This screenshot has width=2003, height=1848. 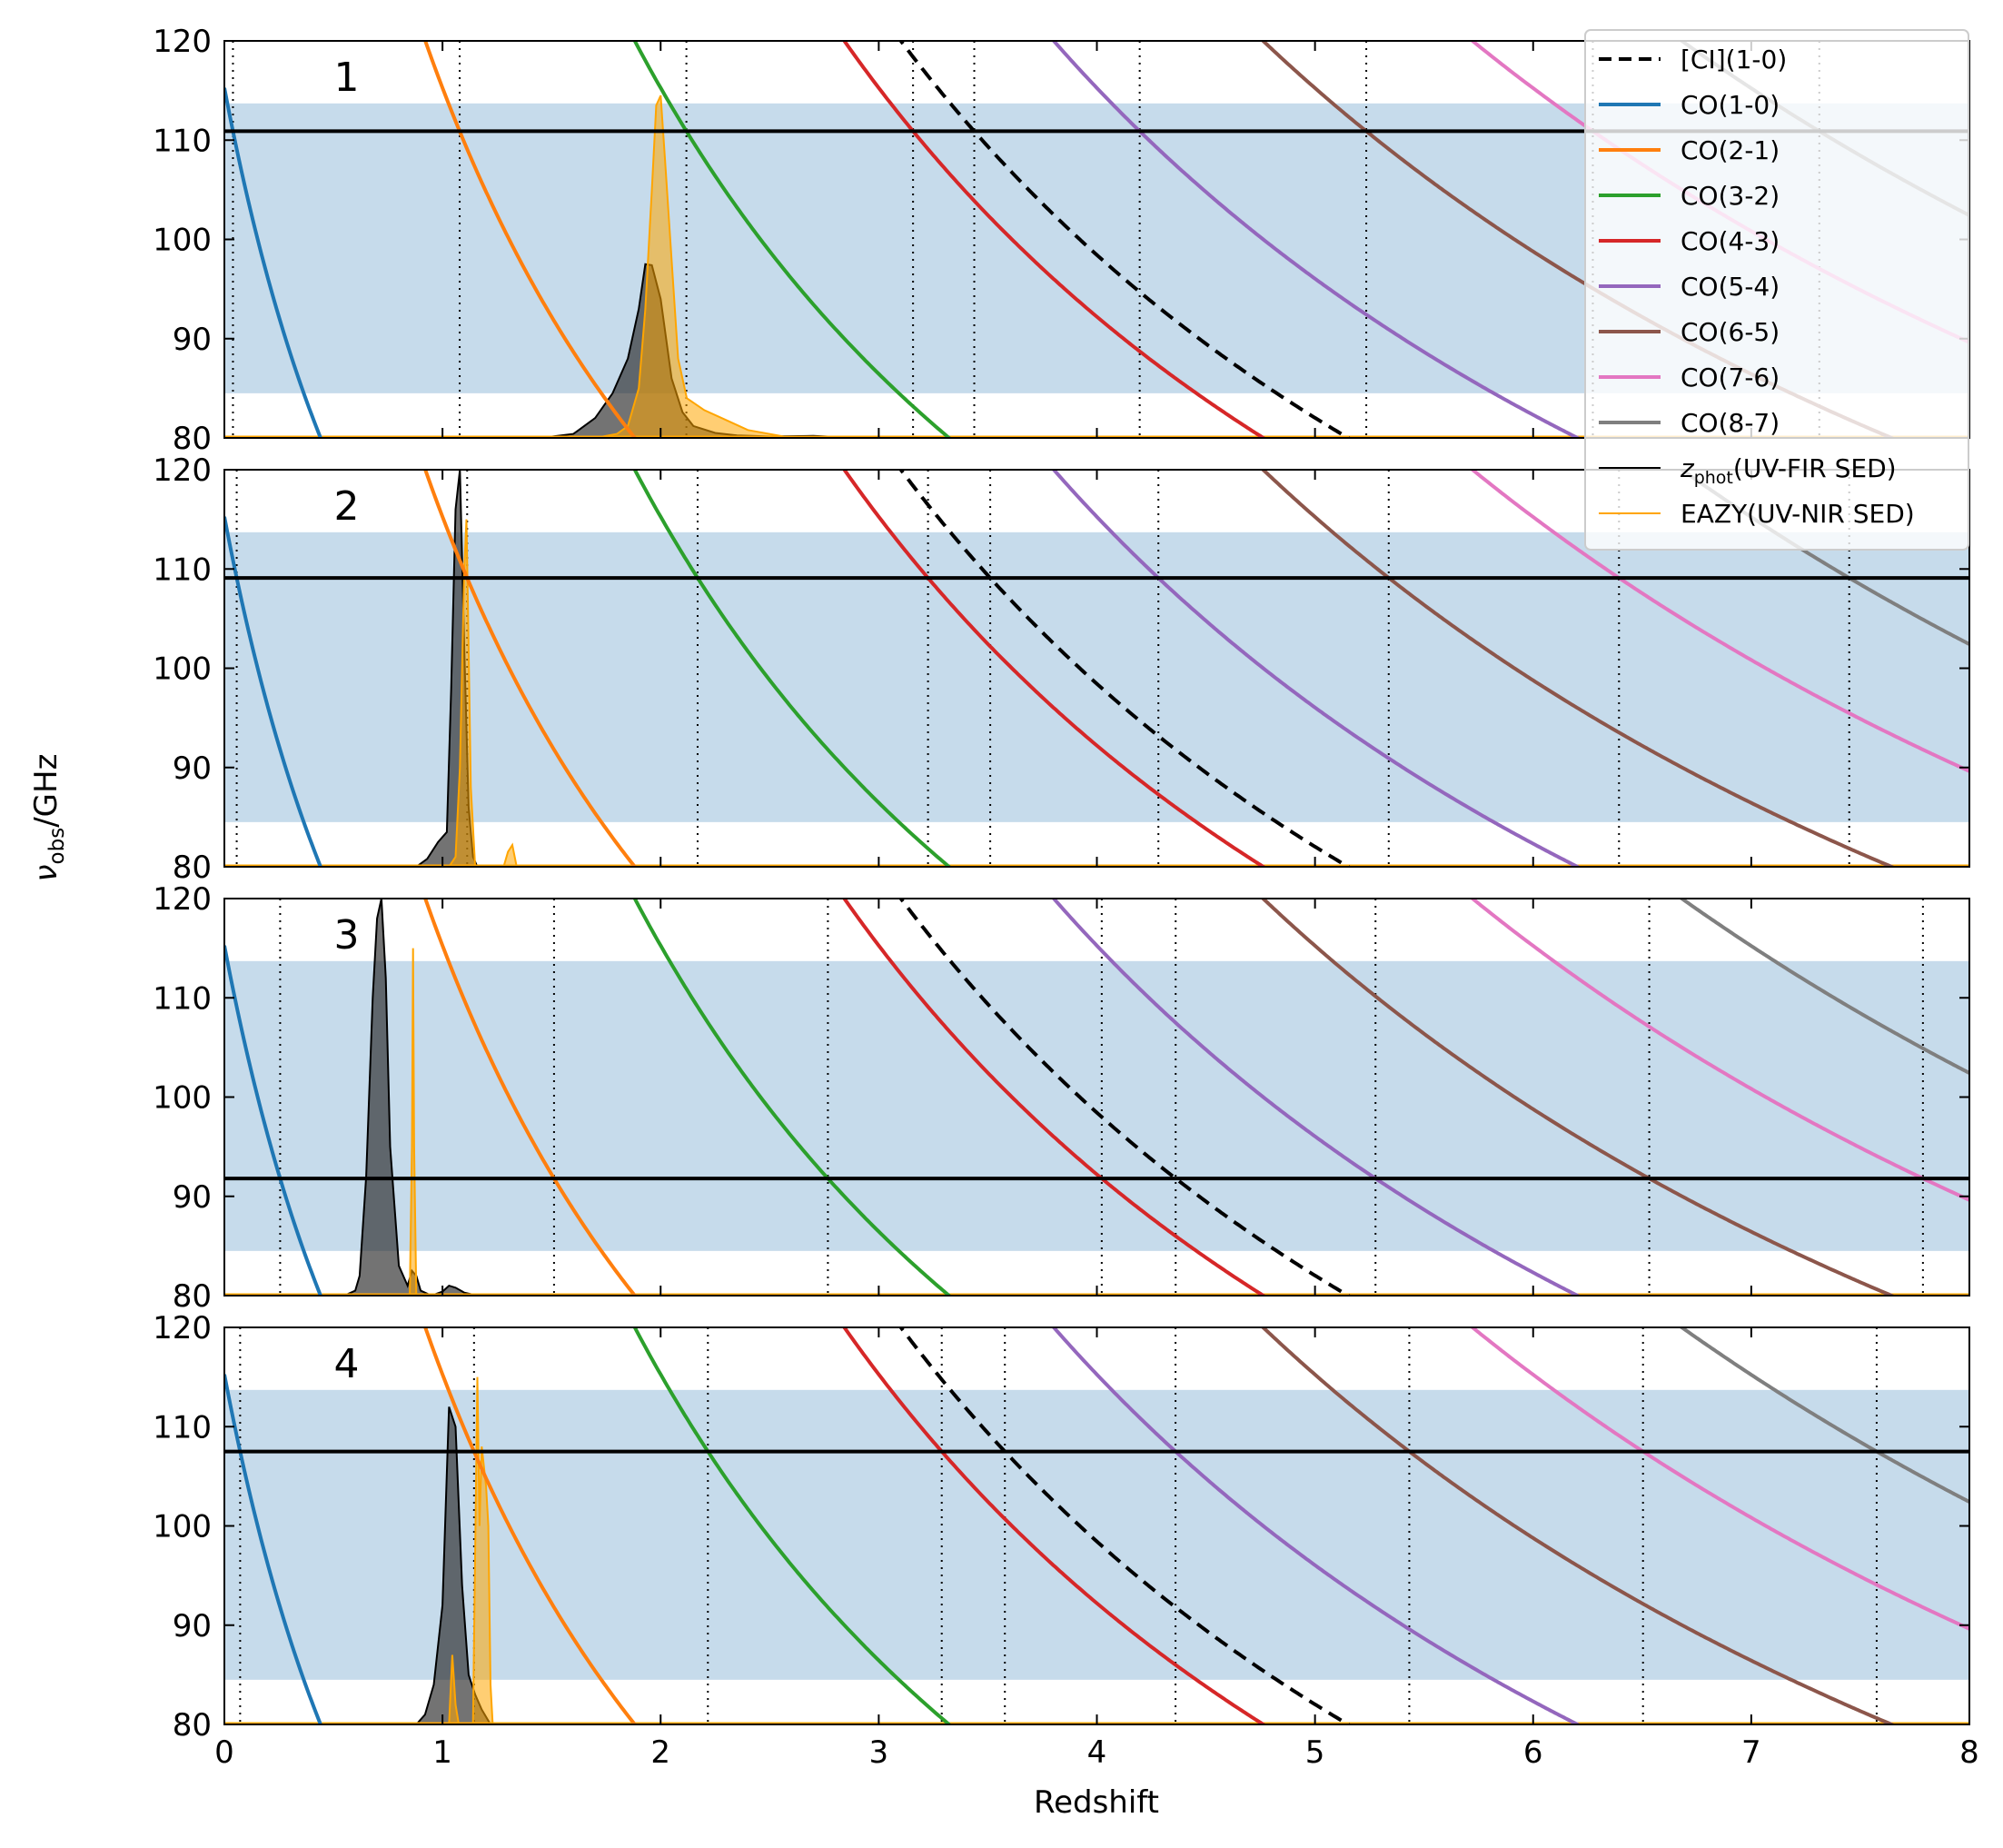 I want to click on legend-label: CO(1-0), so click(x=1731, y=105).